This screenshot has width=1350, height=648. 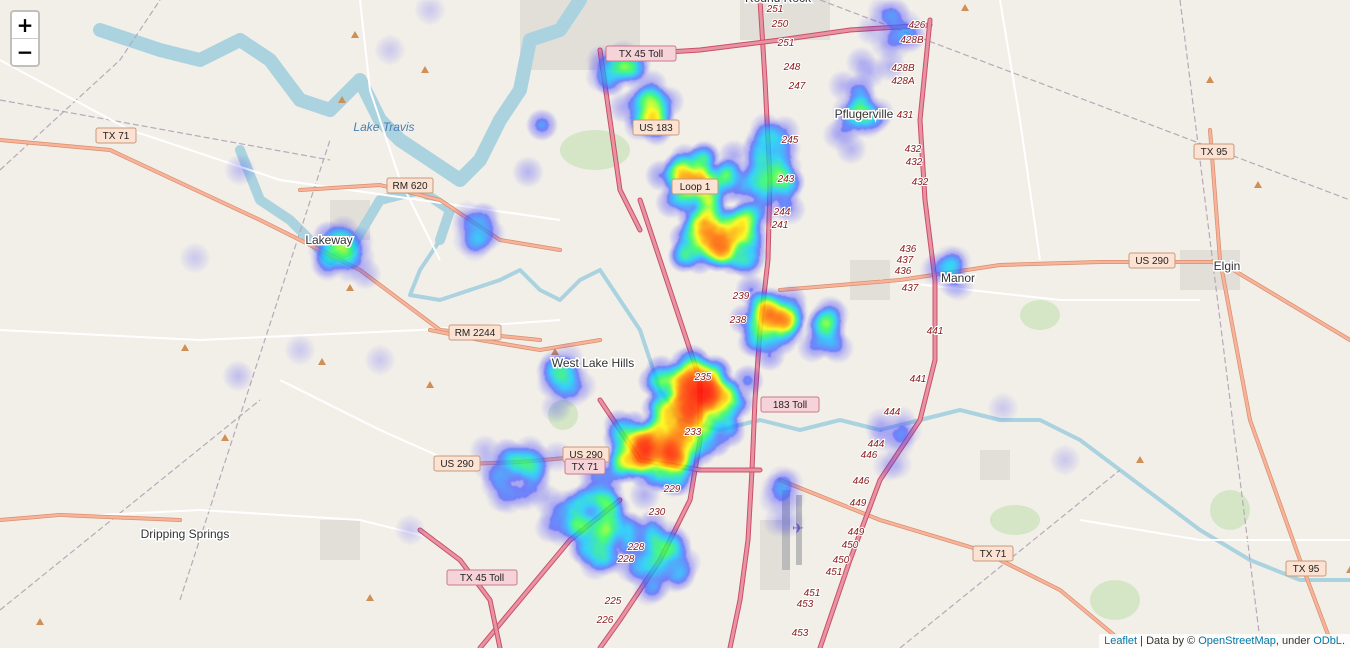 What do you see at coordinates (605, 620) in the screenshot?
I see `exit-number: 226` at bounding box center [605, 620].